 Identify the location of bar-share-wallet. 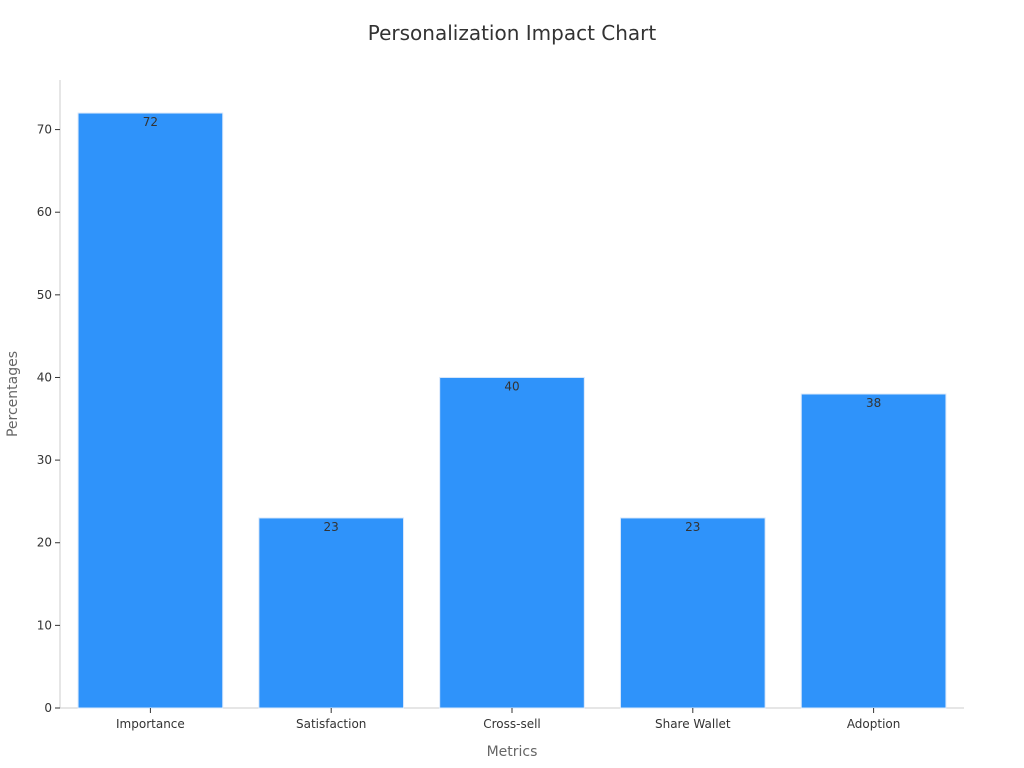
(692, 613).